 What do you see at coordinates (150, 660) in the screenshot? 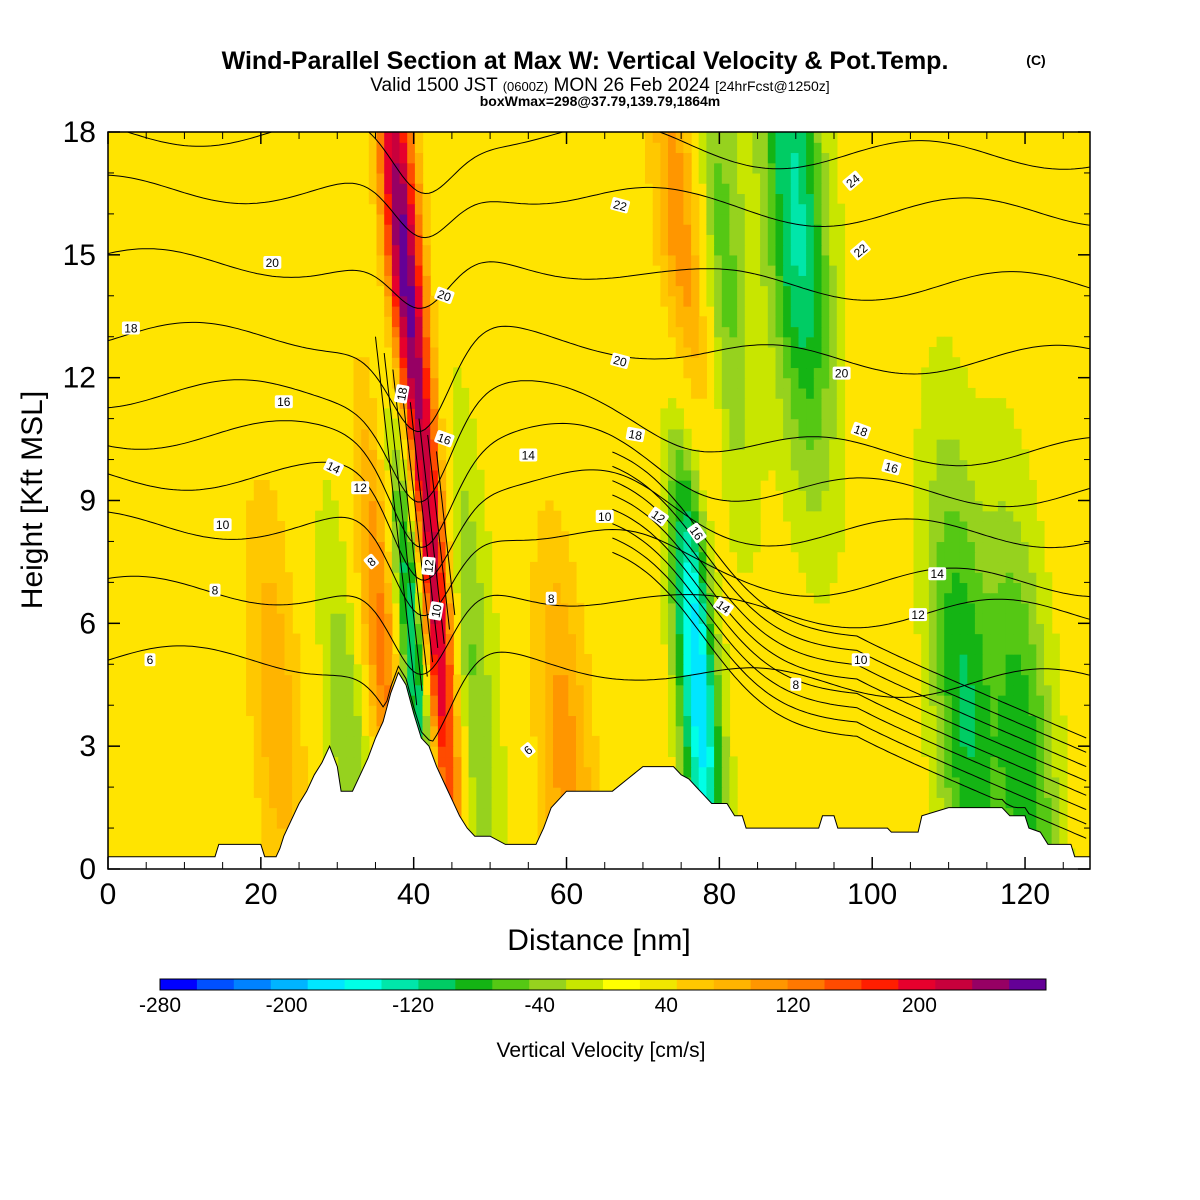
I see `theta-contour-label: 6` at bounding box center [150, 660].